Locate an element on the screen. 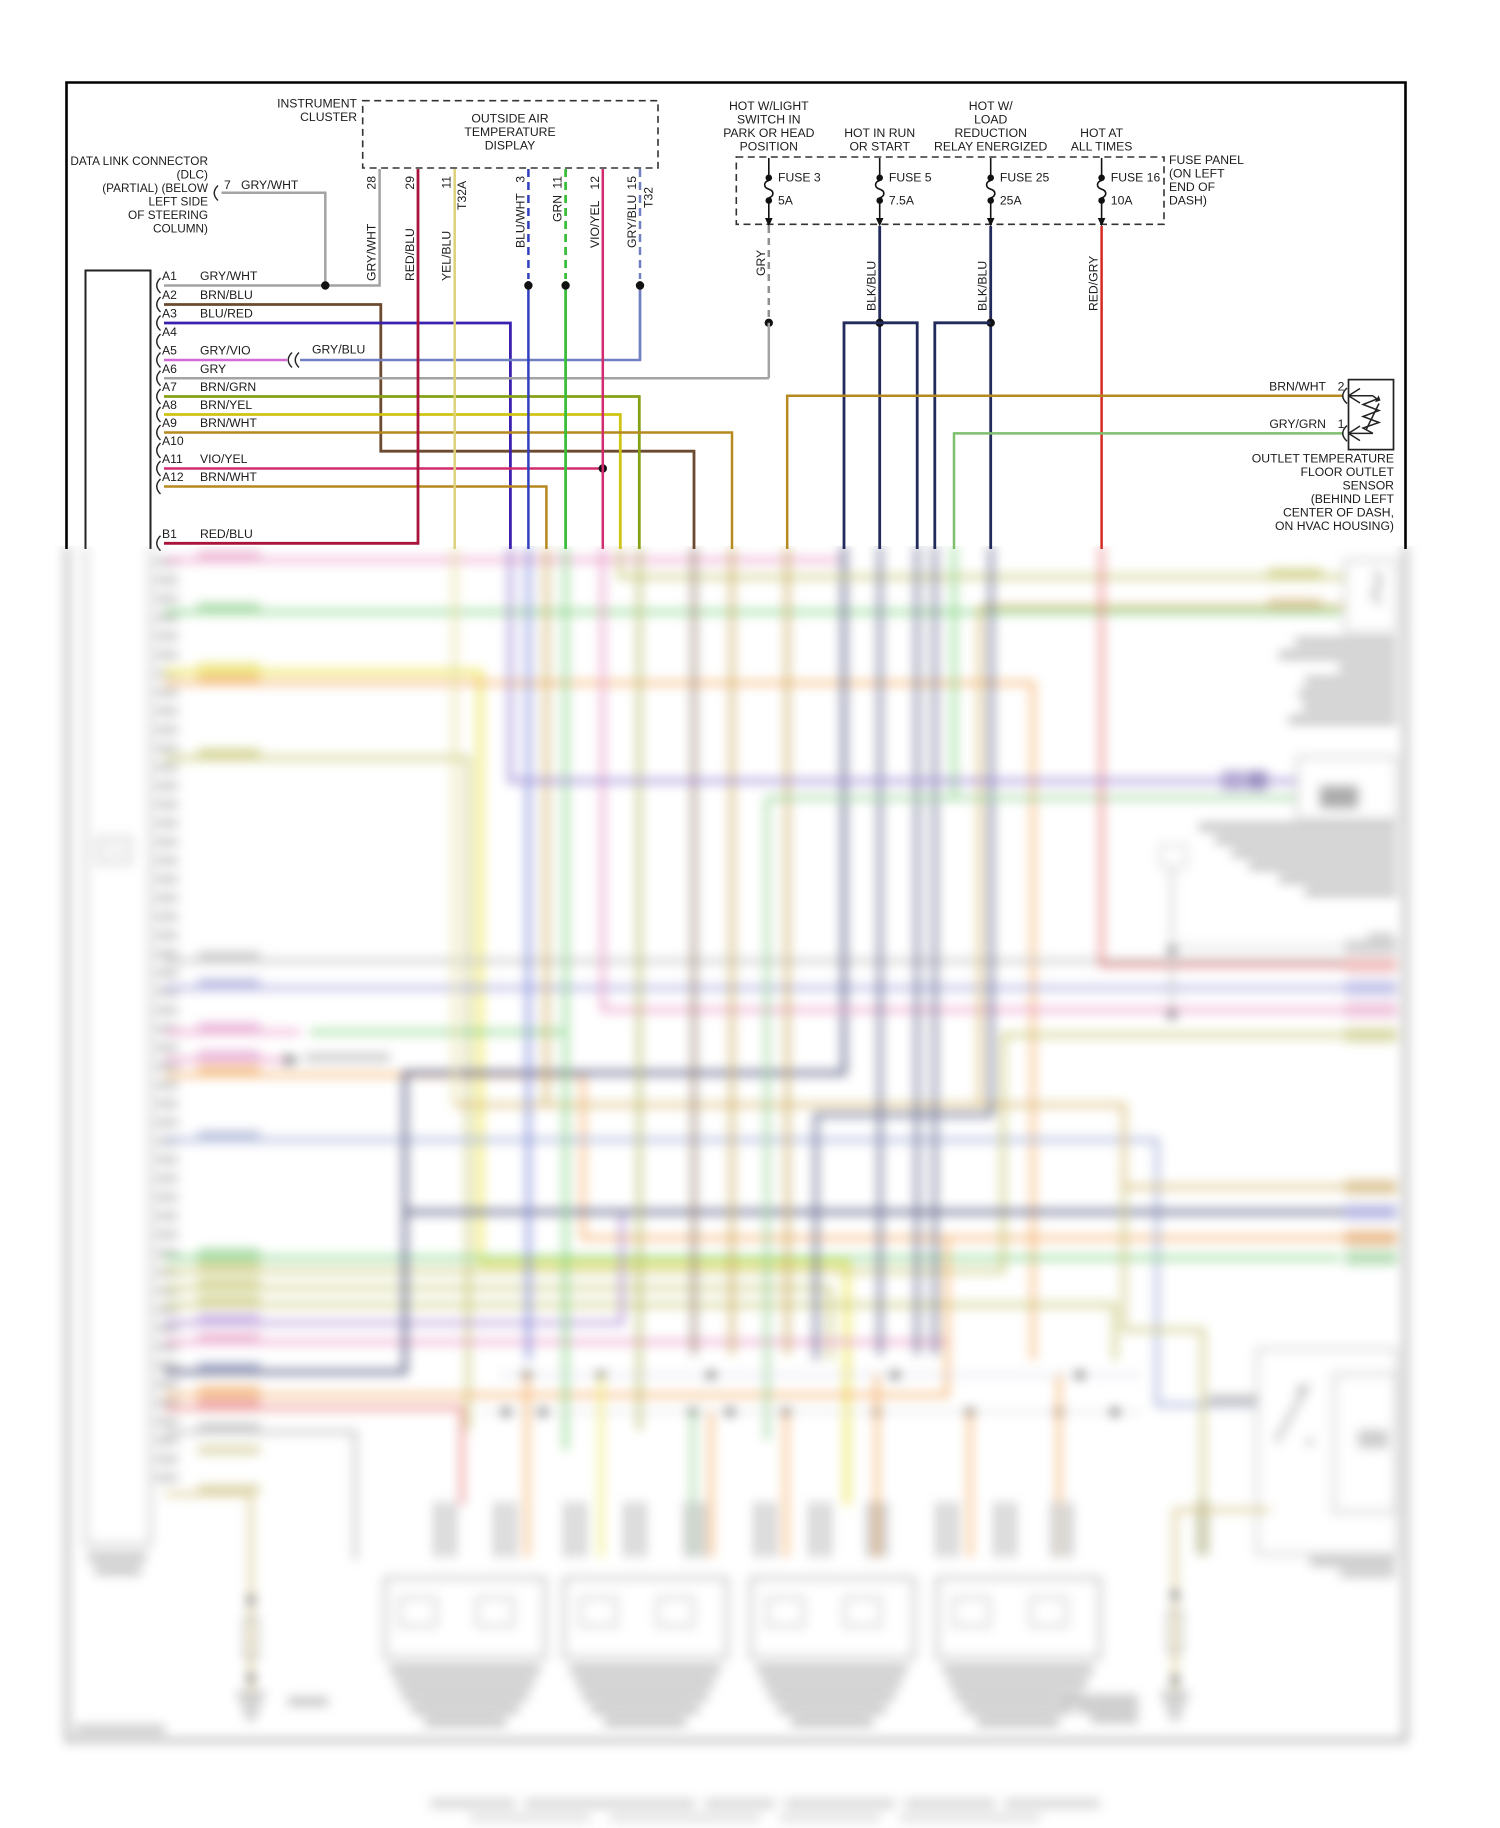  svg-text: HOT W/LIGHT is located at coordinates (769, 106).